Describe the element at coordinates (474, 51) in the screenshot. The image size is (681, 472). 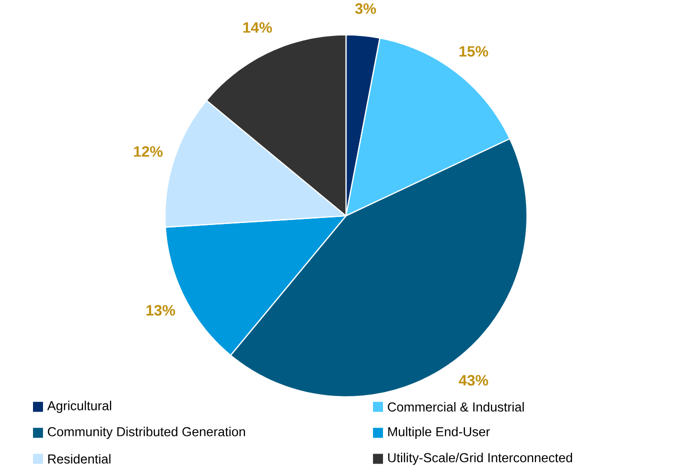
I see `data-label: 15%` at that location.